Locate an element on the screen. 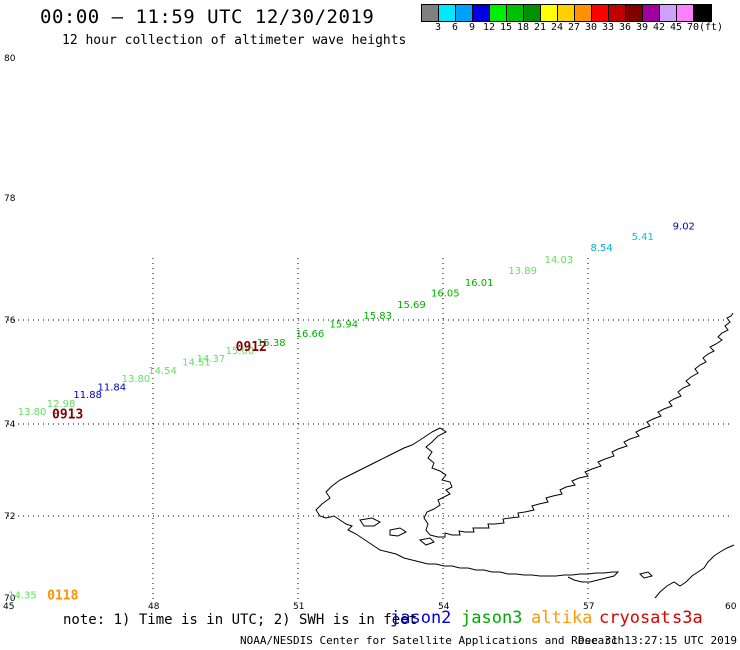 This screenshot has height=650, width=740. wave-height-label: 15.94 is located at coordinates (344, 325).